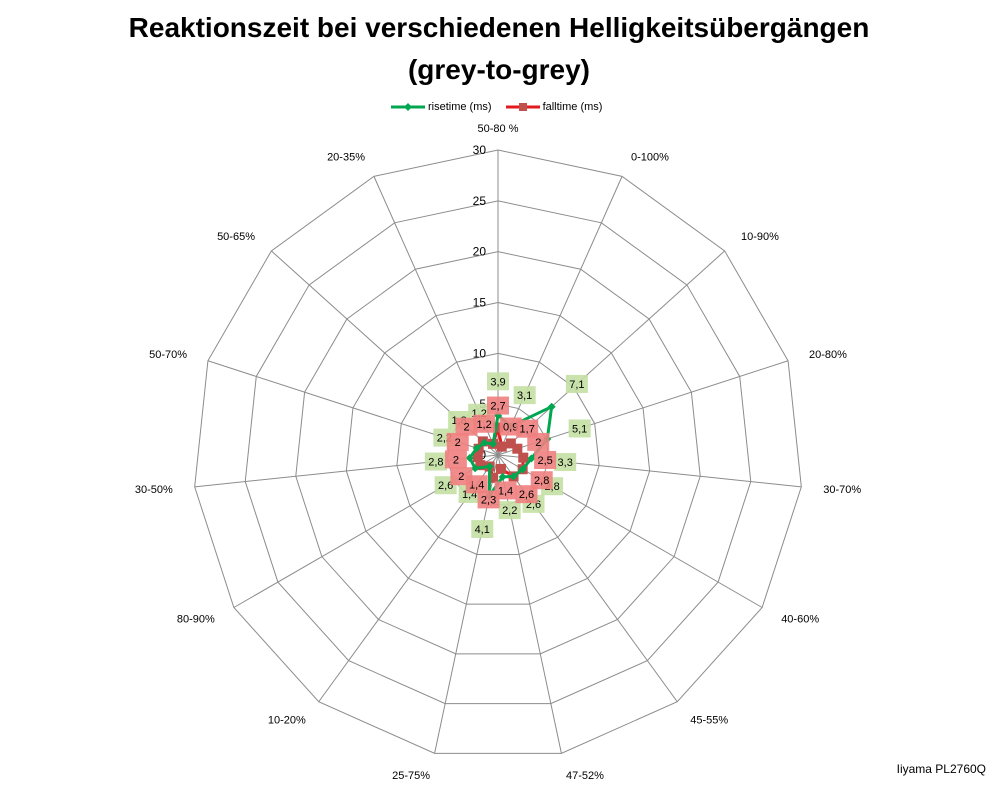 Image resolution: width=998 pixels, height=786 pixels. I want to click on data-label-rise: 3,9, so click(497, 382).